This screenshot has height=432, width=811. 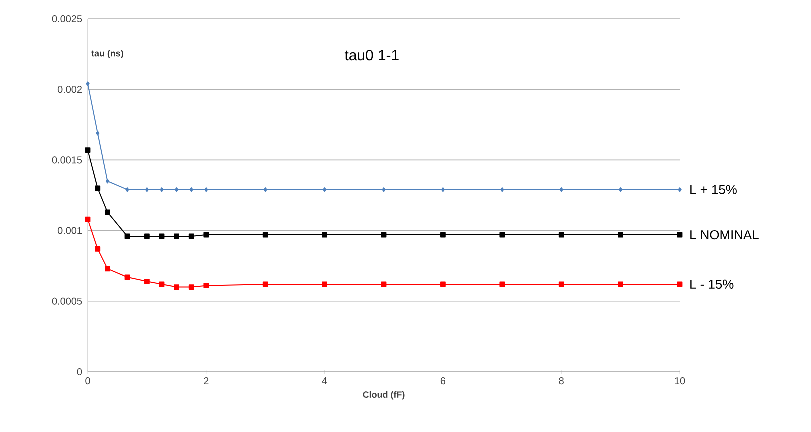 I want to click on x-tick-label: 10, so click(x=680, y=381).